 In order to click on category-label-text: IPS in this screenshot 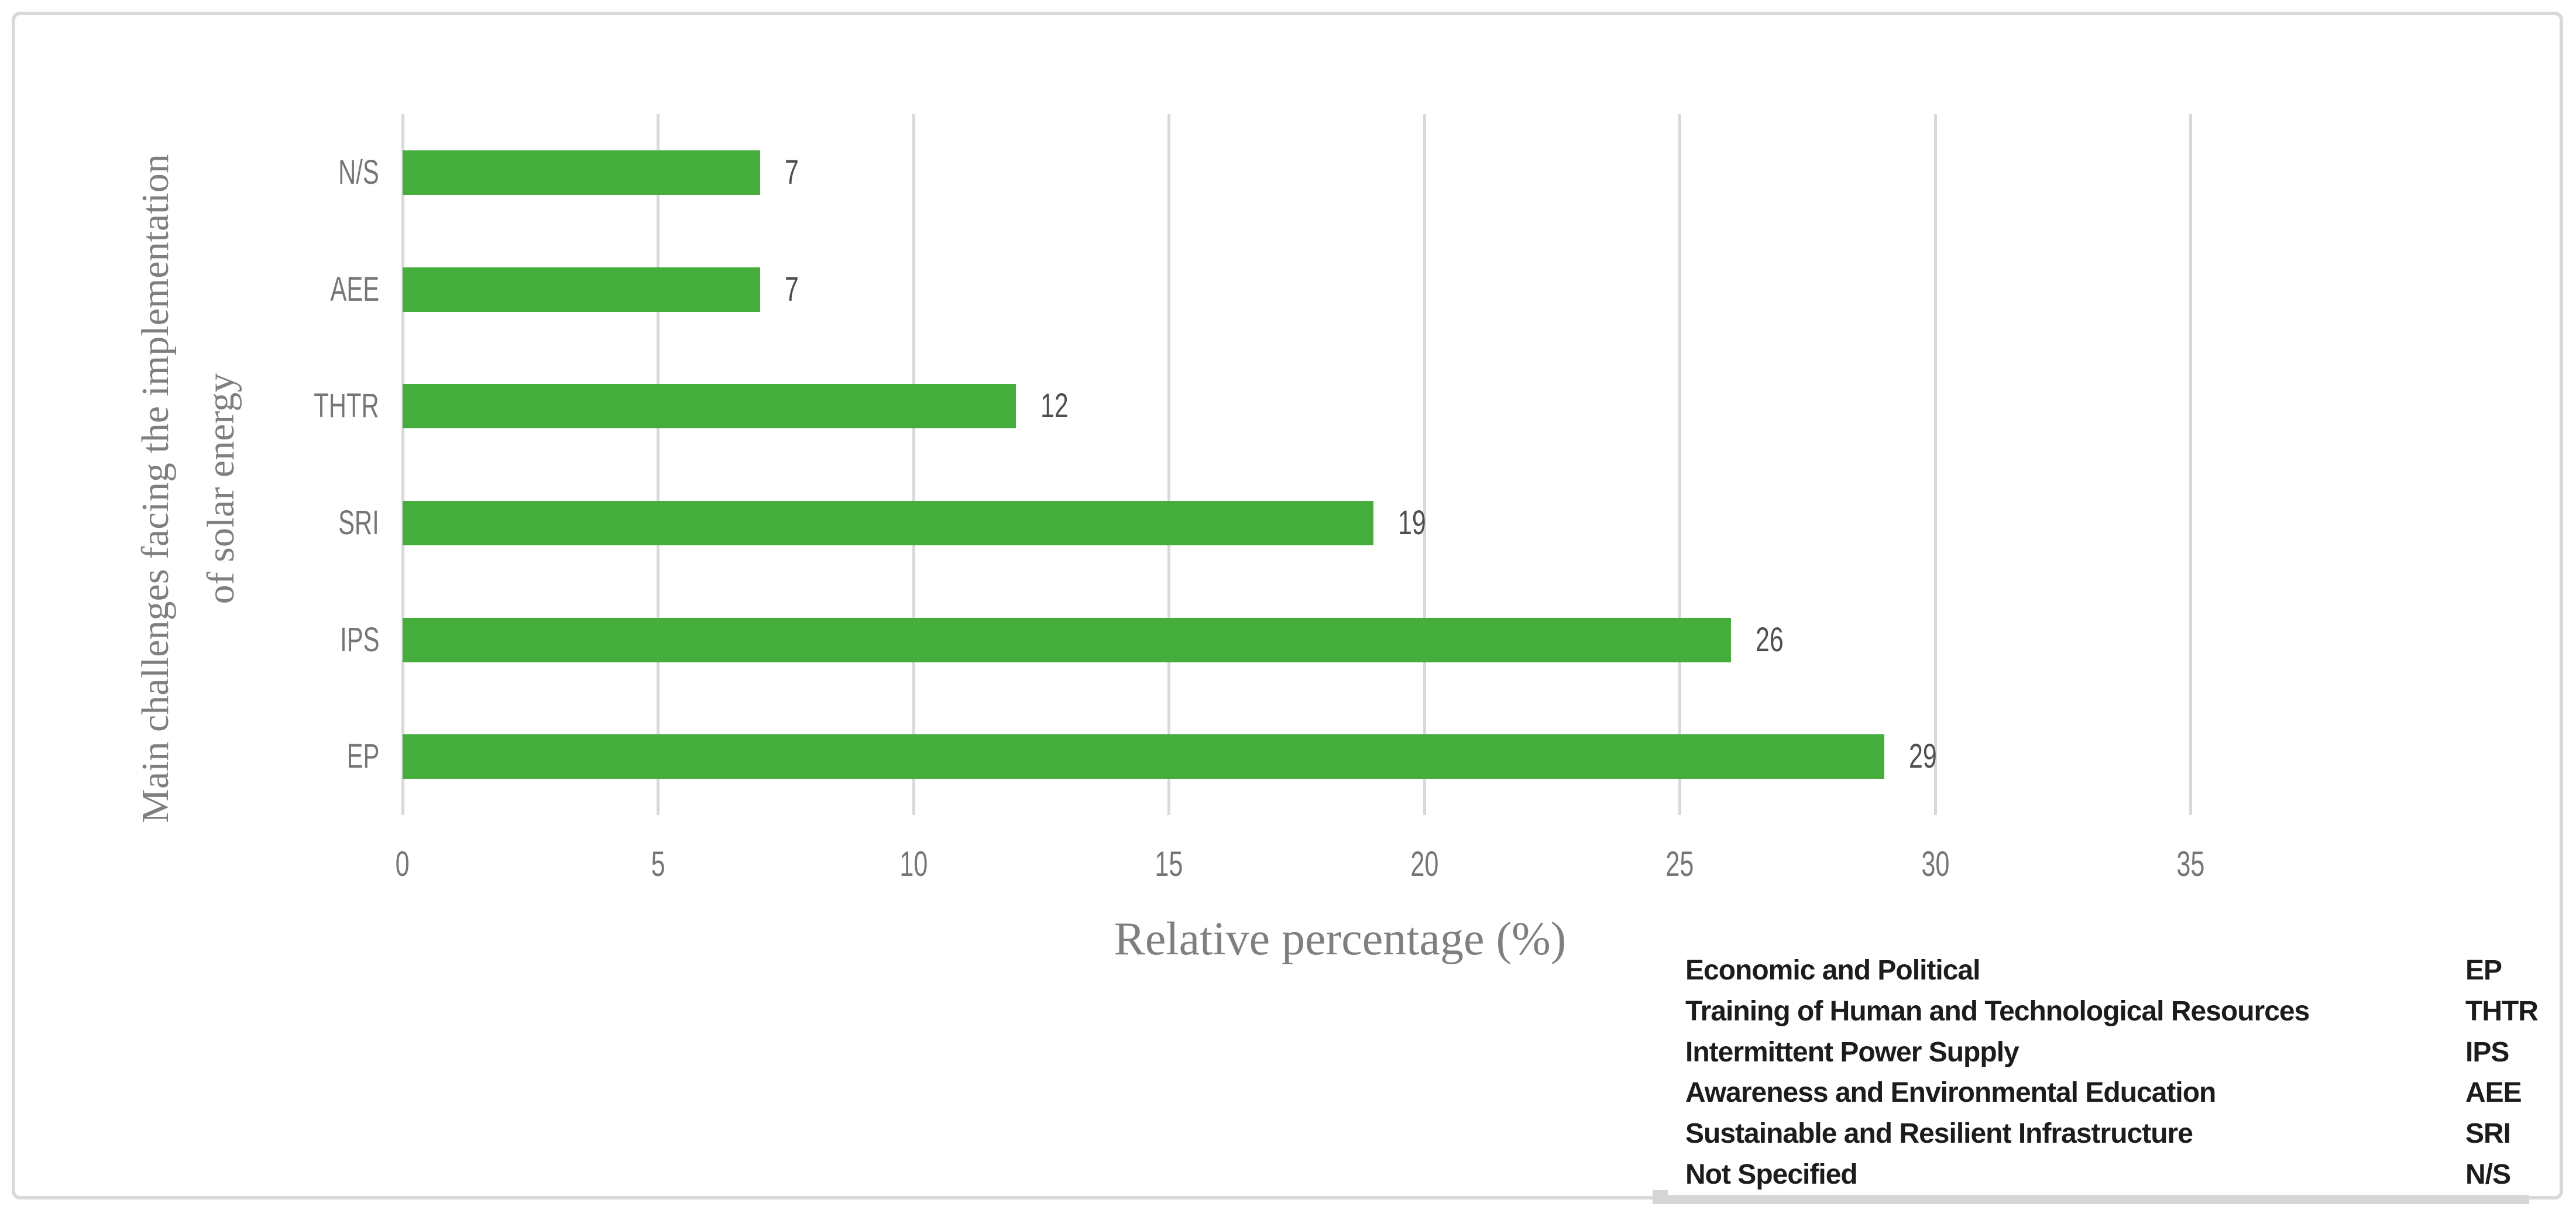, I will do `click(359, 639)`.